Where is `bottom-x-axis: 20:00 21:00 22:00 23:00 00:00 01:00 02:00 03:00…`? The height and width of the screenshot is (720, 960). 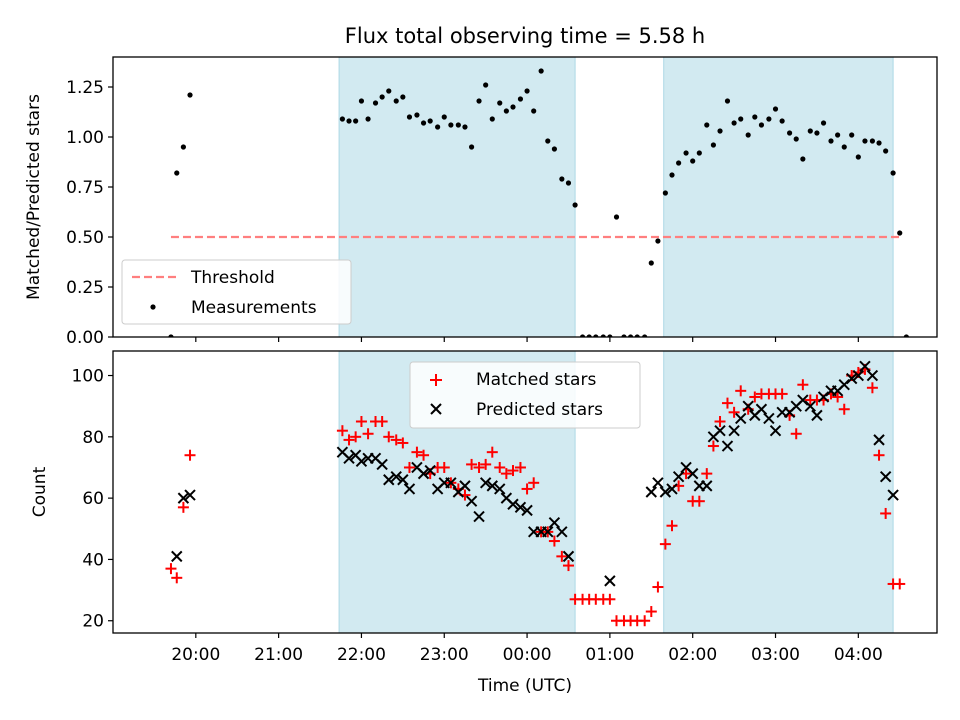
bottom-x-axis: 20:00 21:00 22:00 23:00 00:00 01:00 02:00 03:00… is located at coordinates (527, 649).